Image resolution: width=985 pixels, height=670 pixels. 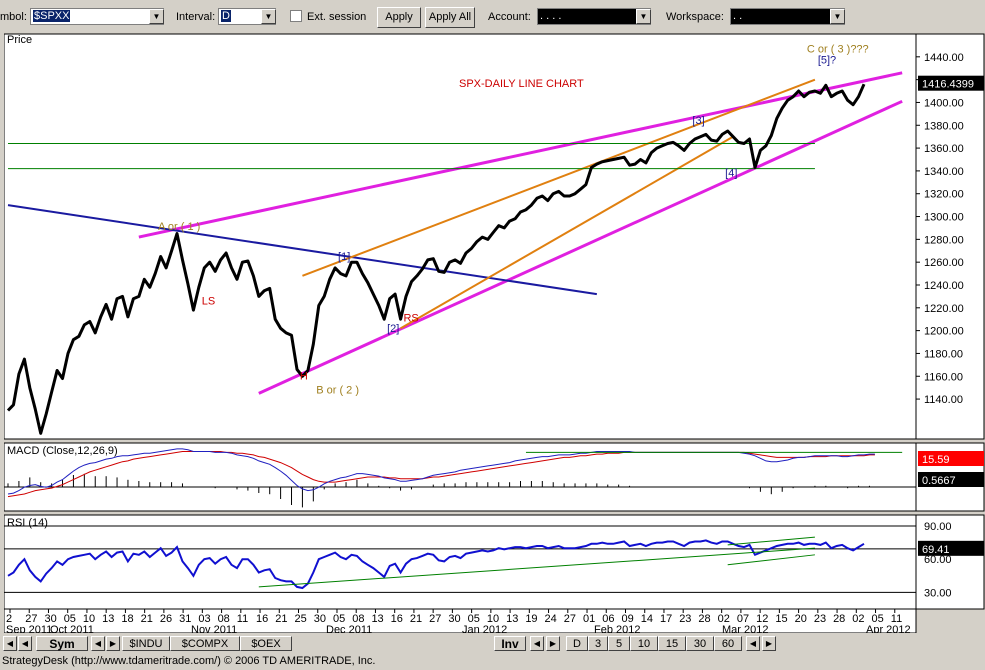 What do you see at coordinates (617, 628) in the screenshot?
I see `x-month-label: Feb 2012` at bounding box center [617, 628].